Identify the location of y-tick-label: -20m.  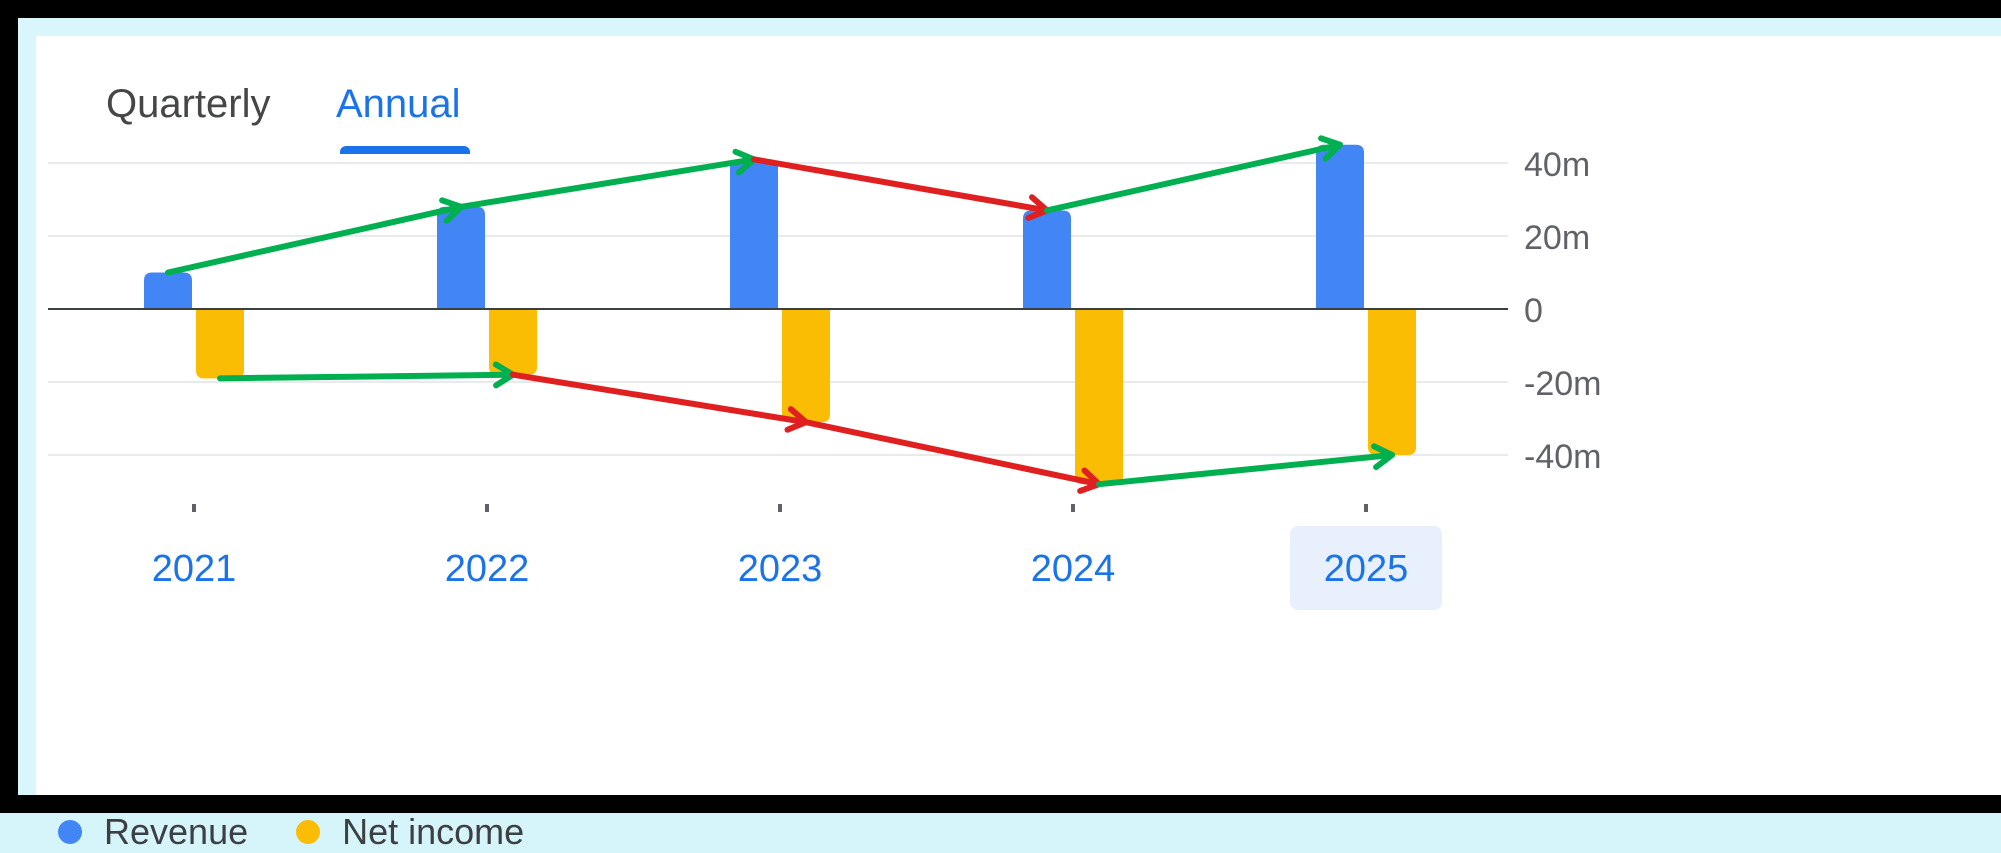
(1562, 384).